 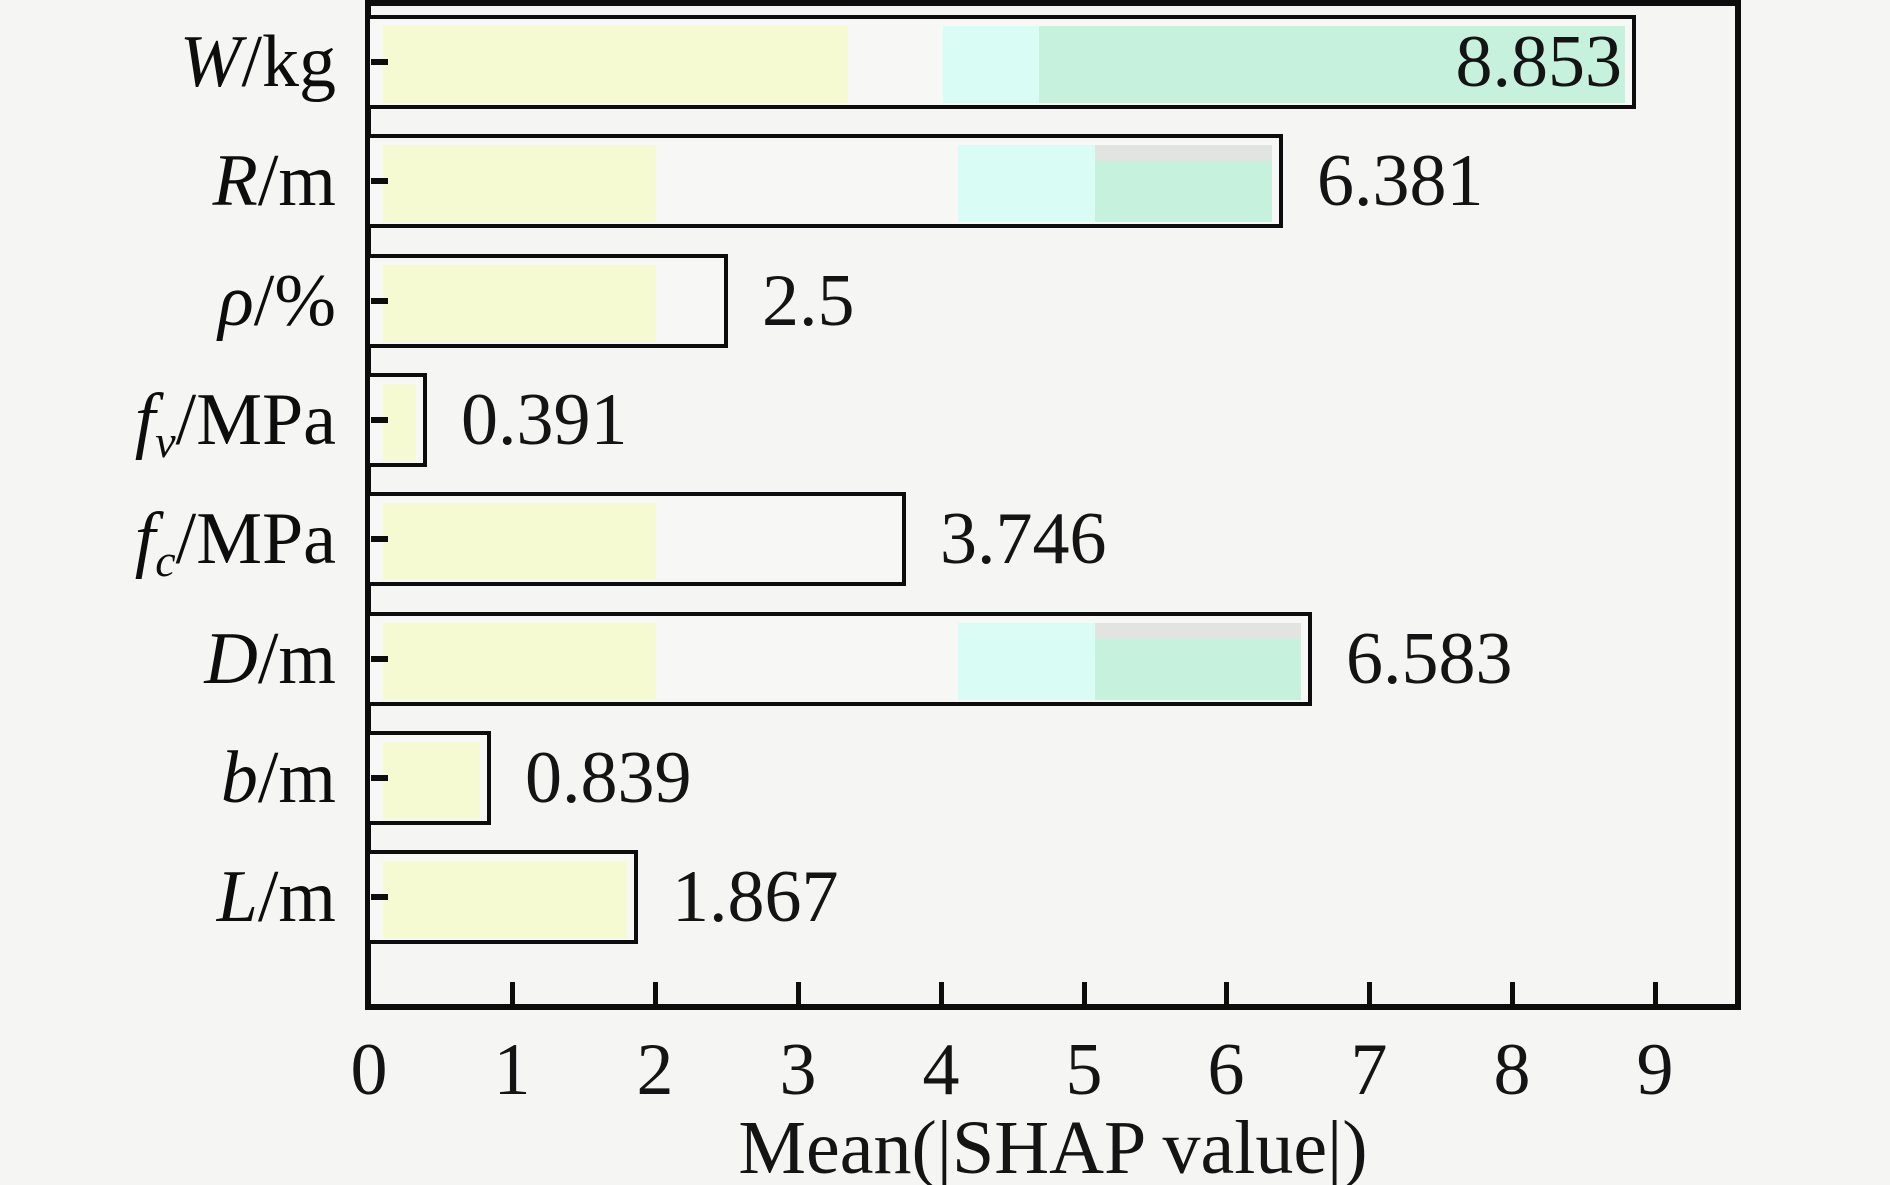 I want to click on x-tick-label: 8, so click(x=1512, y=1070).